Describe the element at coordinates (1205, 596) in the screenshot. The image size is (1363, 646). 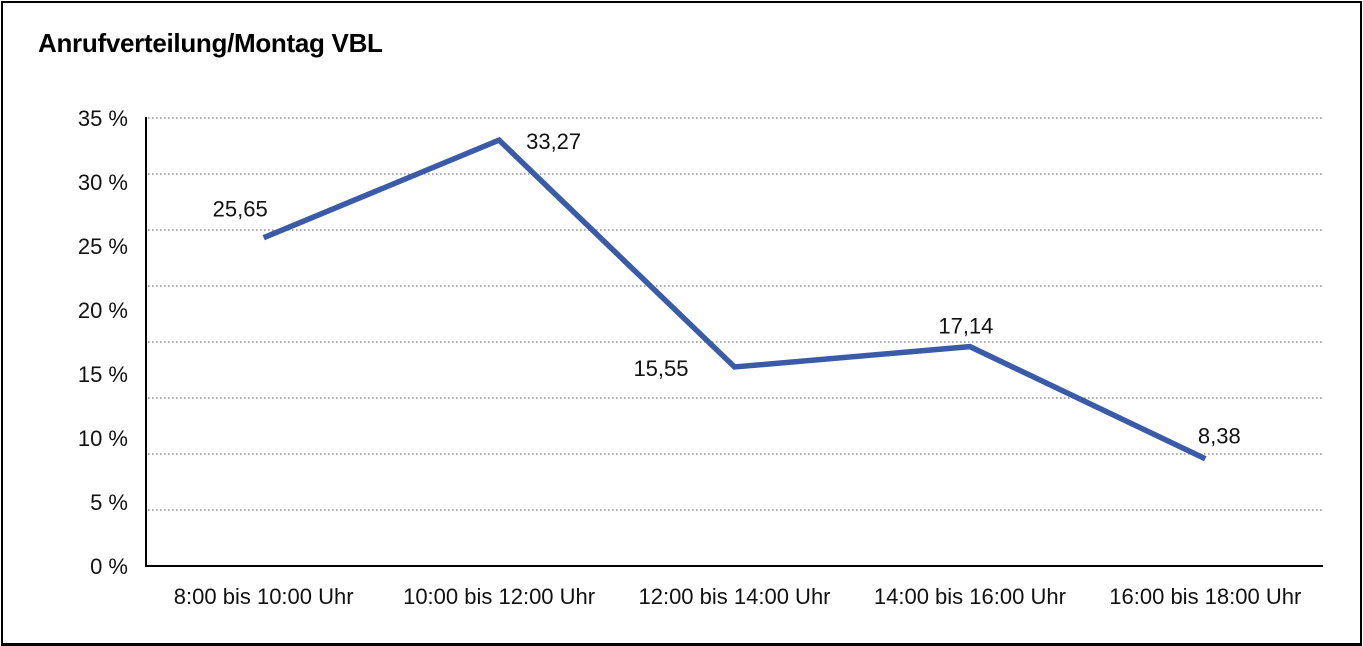
I see `x-axis-category-label: 16:00 bis 18:00 Uhr` at that location.